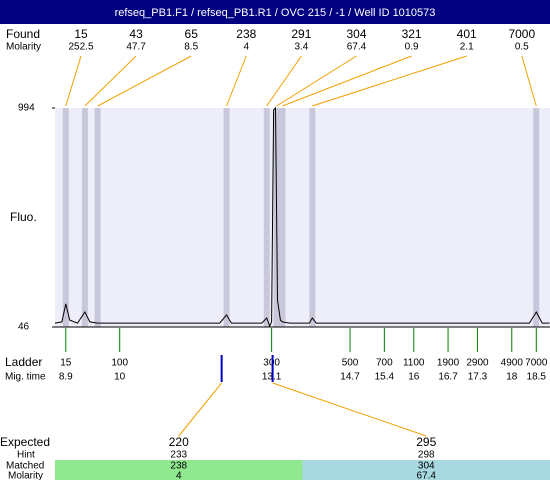 This screenshot has height=485, width=550. Describe the element at coordinates (66, 377) in the screenshot. I see `ladder-mig-time: 8.9` at that location.